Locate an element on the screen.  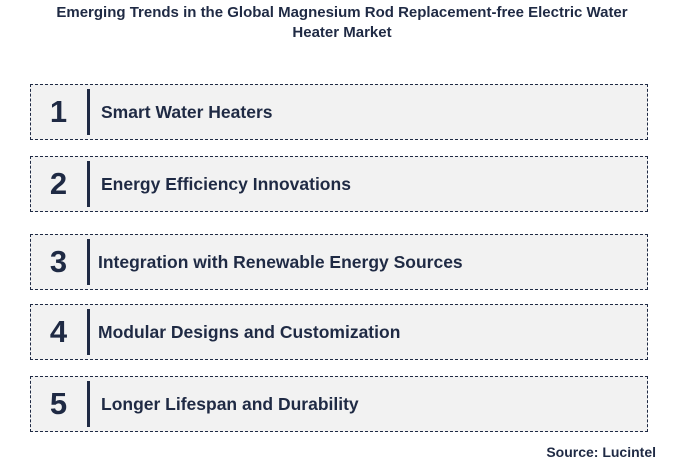
trend-number: 5 is located at coordinates (58, 403).